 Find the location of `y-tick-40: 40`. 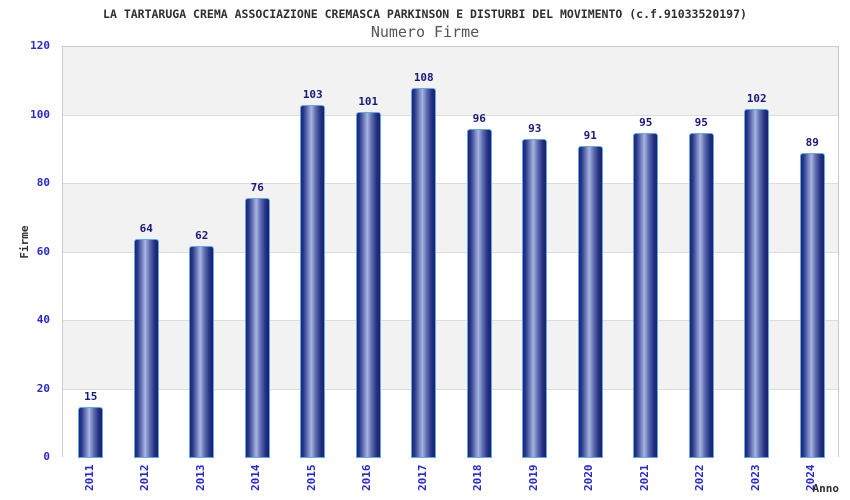

y-tick-40: 40 is located at coordinates (43, 319).